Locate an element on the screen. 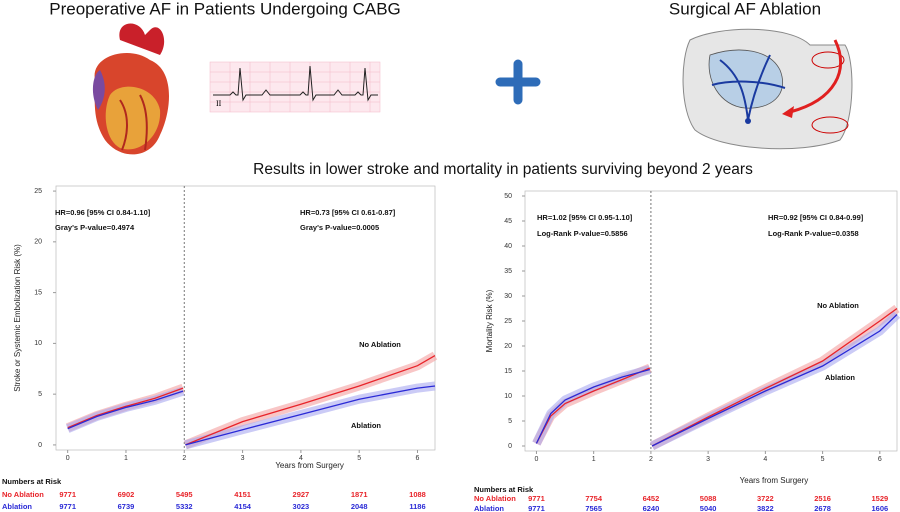  ecg-strip: II is located at coordinates (295, 87).